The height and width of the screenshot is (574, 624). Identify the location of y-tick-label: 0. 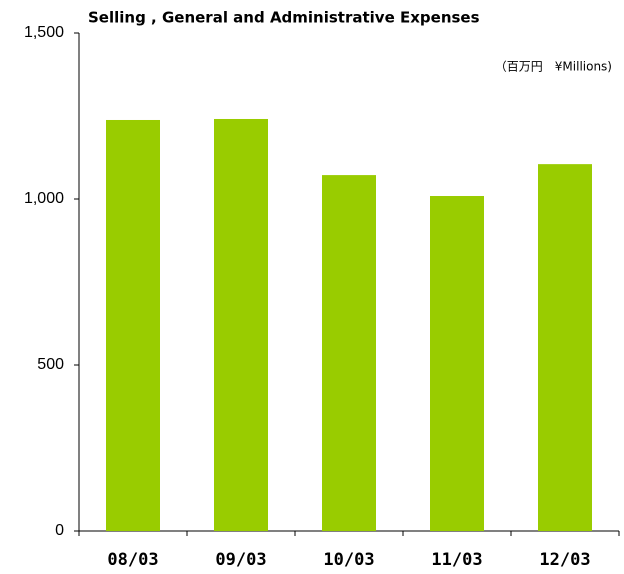
(59, 530).